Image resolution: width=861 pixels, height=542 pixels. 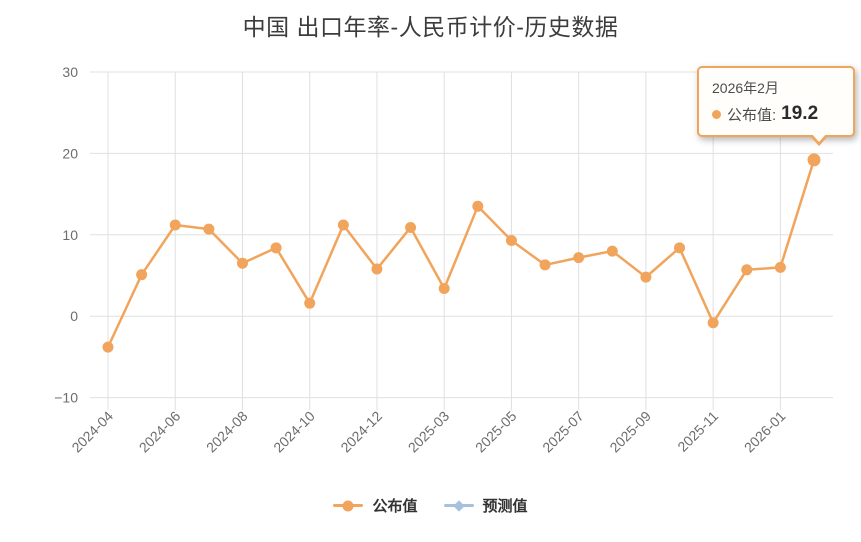 I want to click on tooltip-date: 2026年2月, so click(x=745, y=88).